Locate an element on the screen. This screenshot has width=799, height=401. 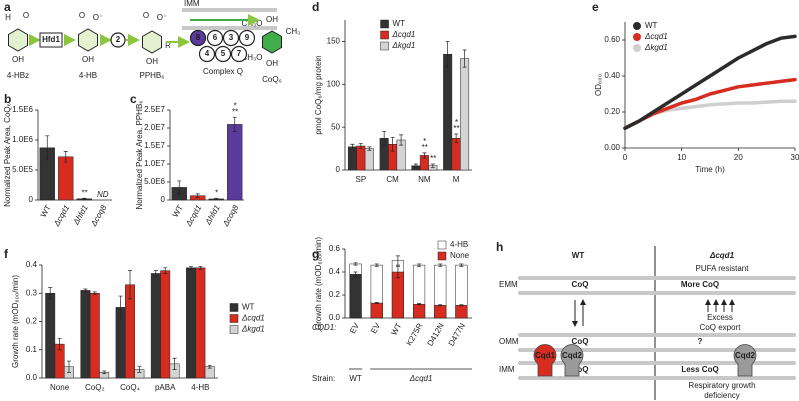
deficiency: Respiratory growth is located at coordinates (721, 385).